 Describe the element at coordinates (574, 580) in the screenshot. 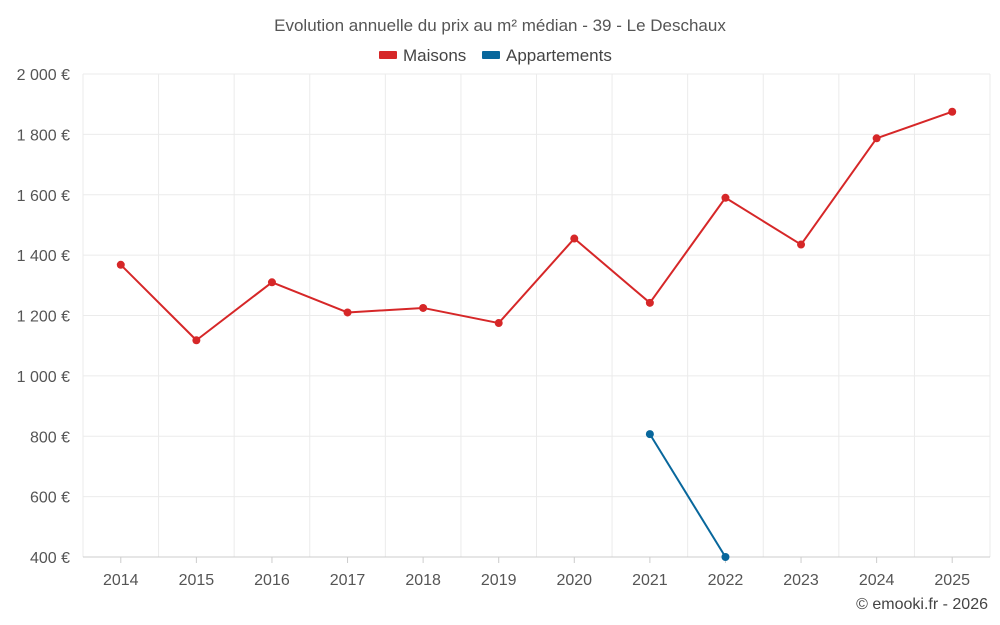

I see `x-tick-label: 2020` at that location.